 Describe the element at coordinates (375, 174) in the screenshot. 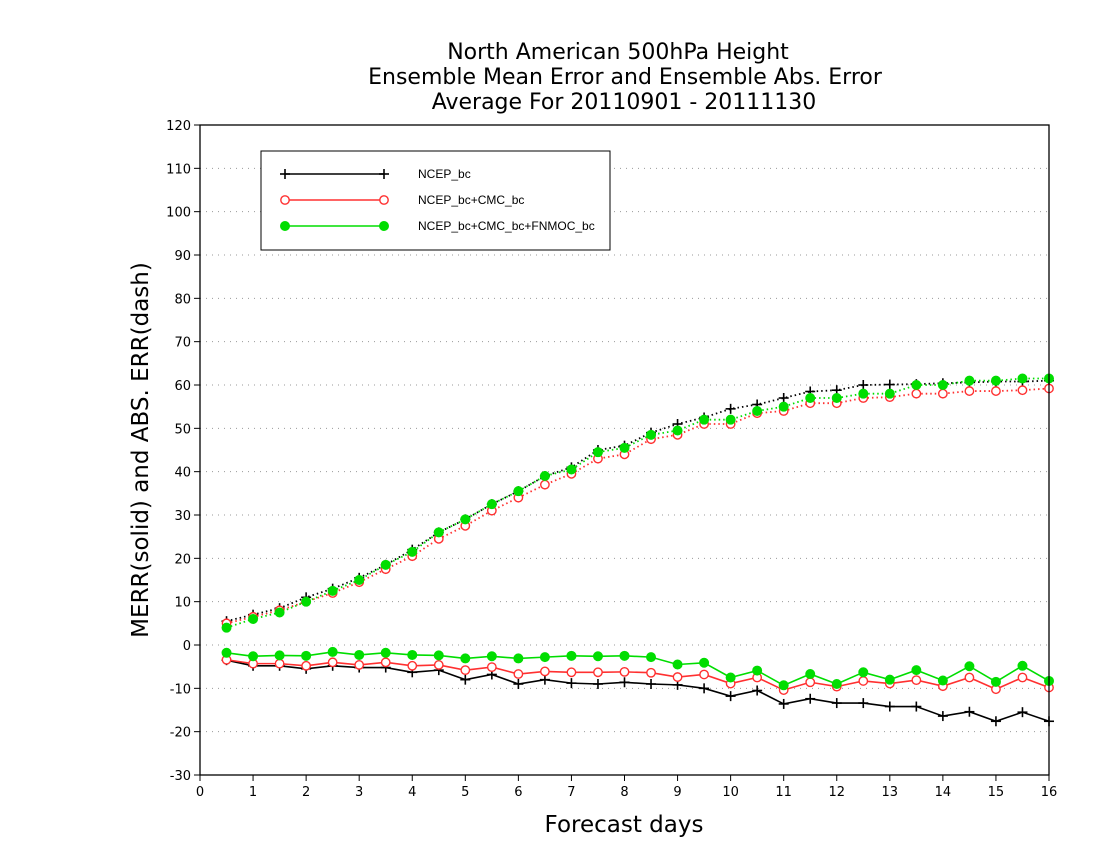

I see `legend-item-ncep-bc: NCEP_bc` at that location.